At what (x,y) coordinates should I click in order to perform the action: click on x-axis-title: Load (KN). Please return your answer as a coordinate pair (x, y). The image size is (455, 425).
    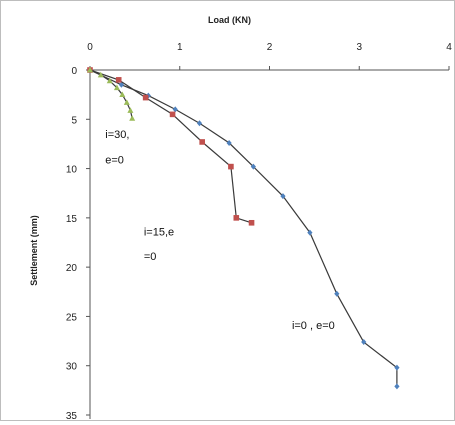
    Looking at the image, I should click on (229, 20).